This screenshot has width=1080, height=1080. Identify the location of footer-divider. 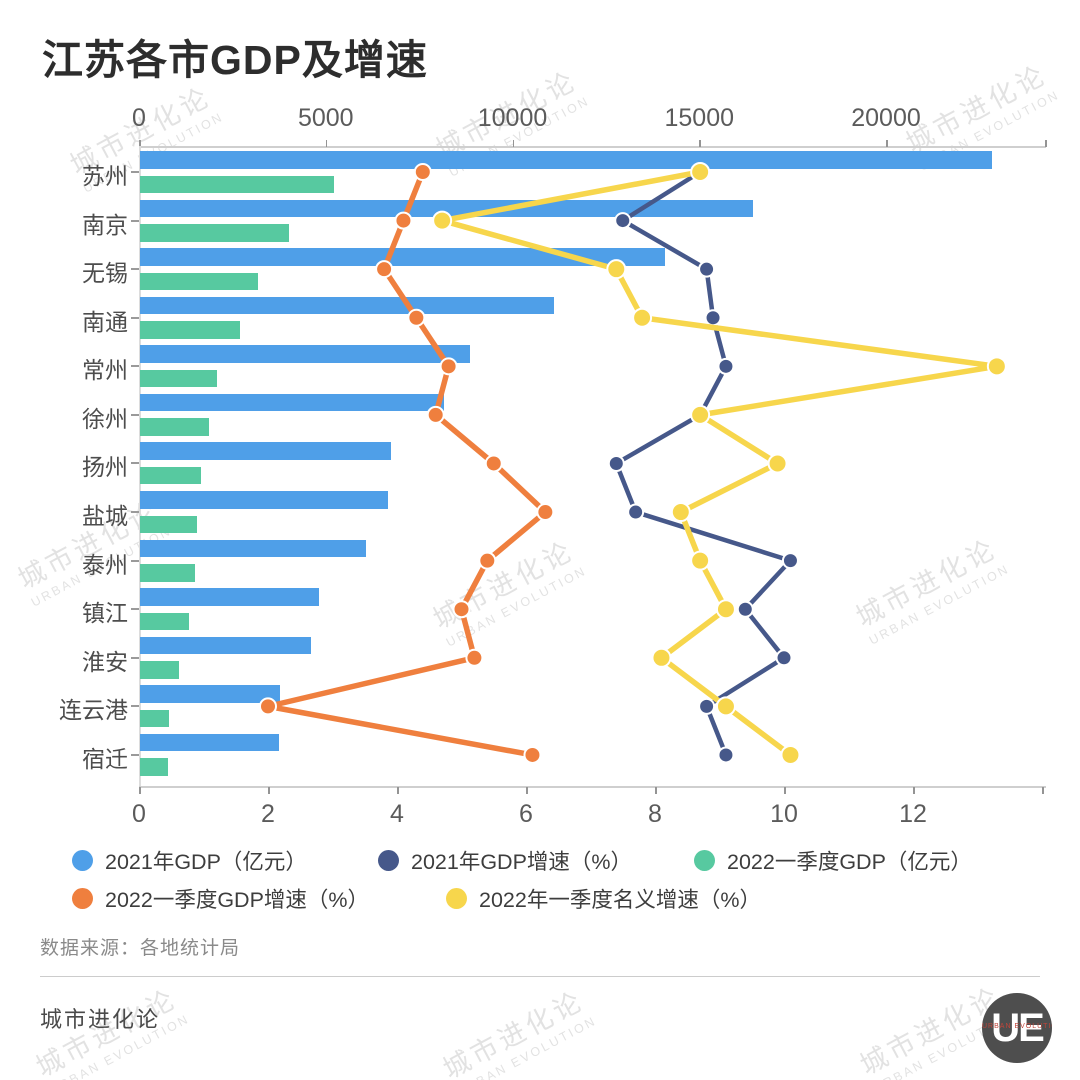
(540, 976).